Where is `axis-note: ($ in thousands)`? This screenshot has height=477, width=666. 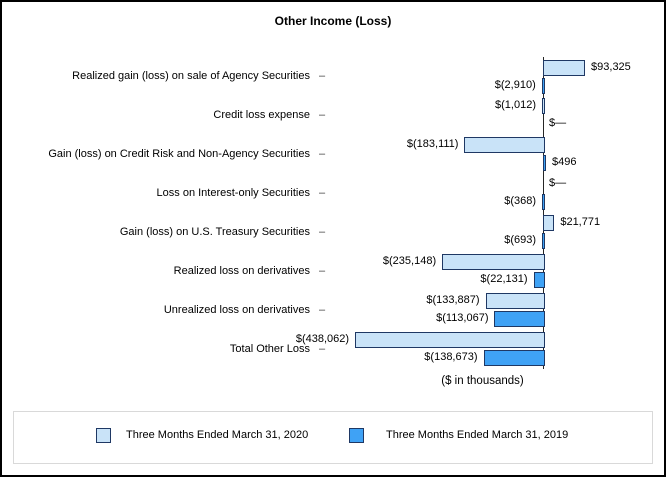 axis-note: ($ in thousands) is located at coordinates (482, 381).